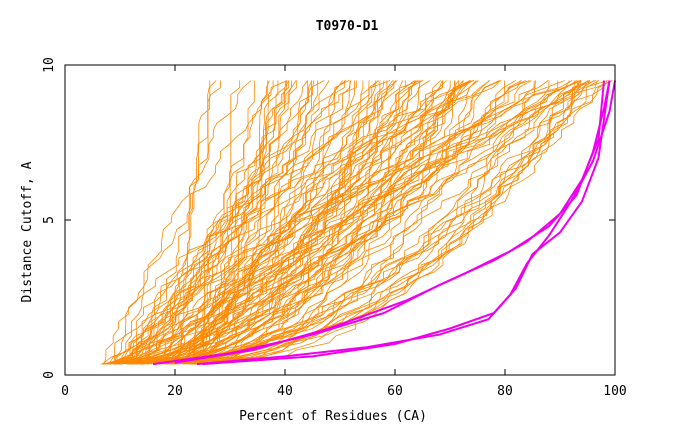 Image resolution: width=680 pixels, height=440 pixels. Describe the element at coordinates (285, 391) in the screenshot. I see `x-tick-label: 40` at that location.